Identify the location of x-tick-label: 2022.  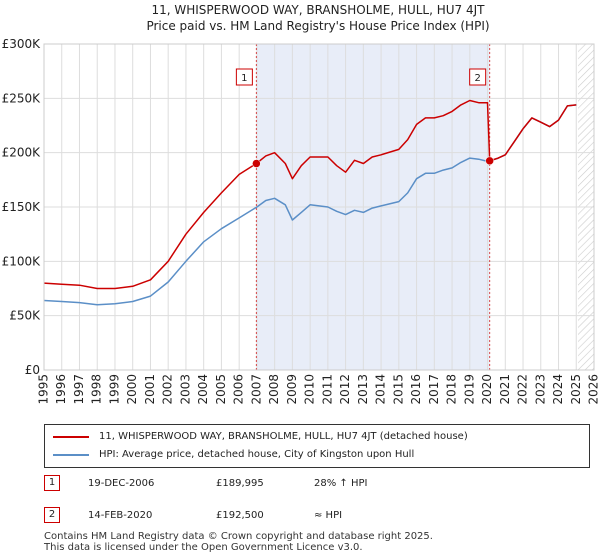
(523, 389).